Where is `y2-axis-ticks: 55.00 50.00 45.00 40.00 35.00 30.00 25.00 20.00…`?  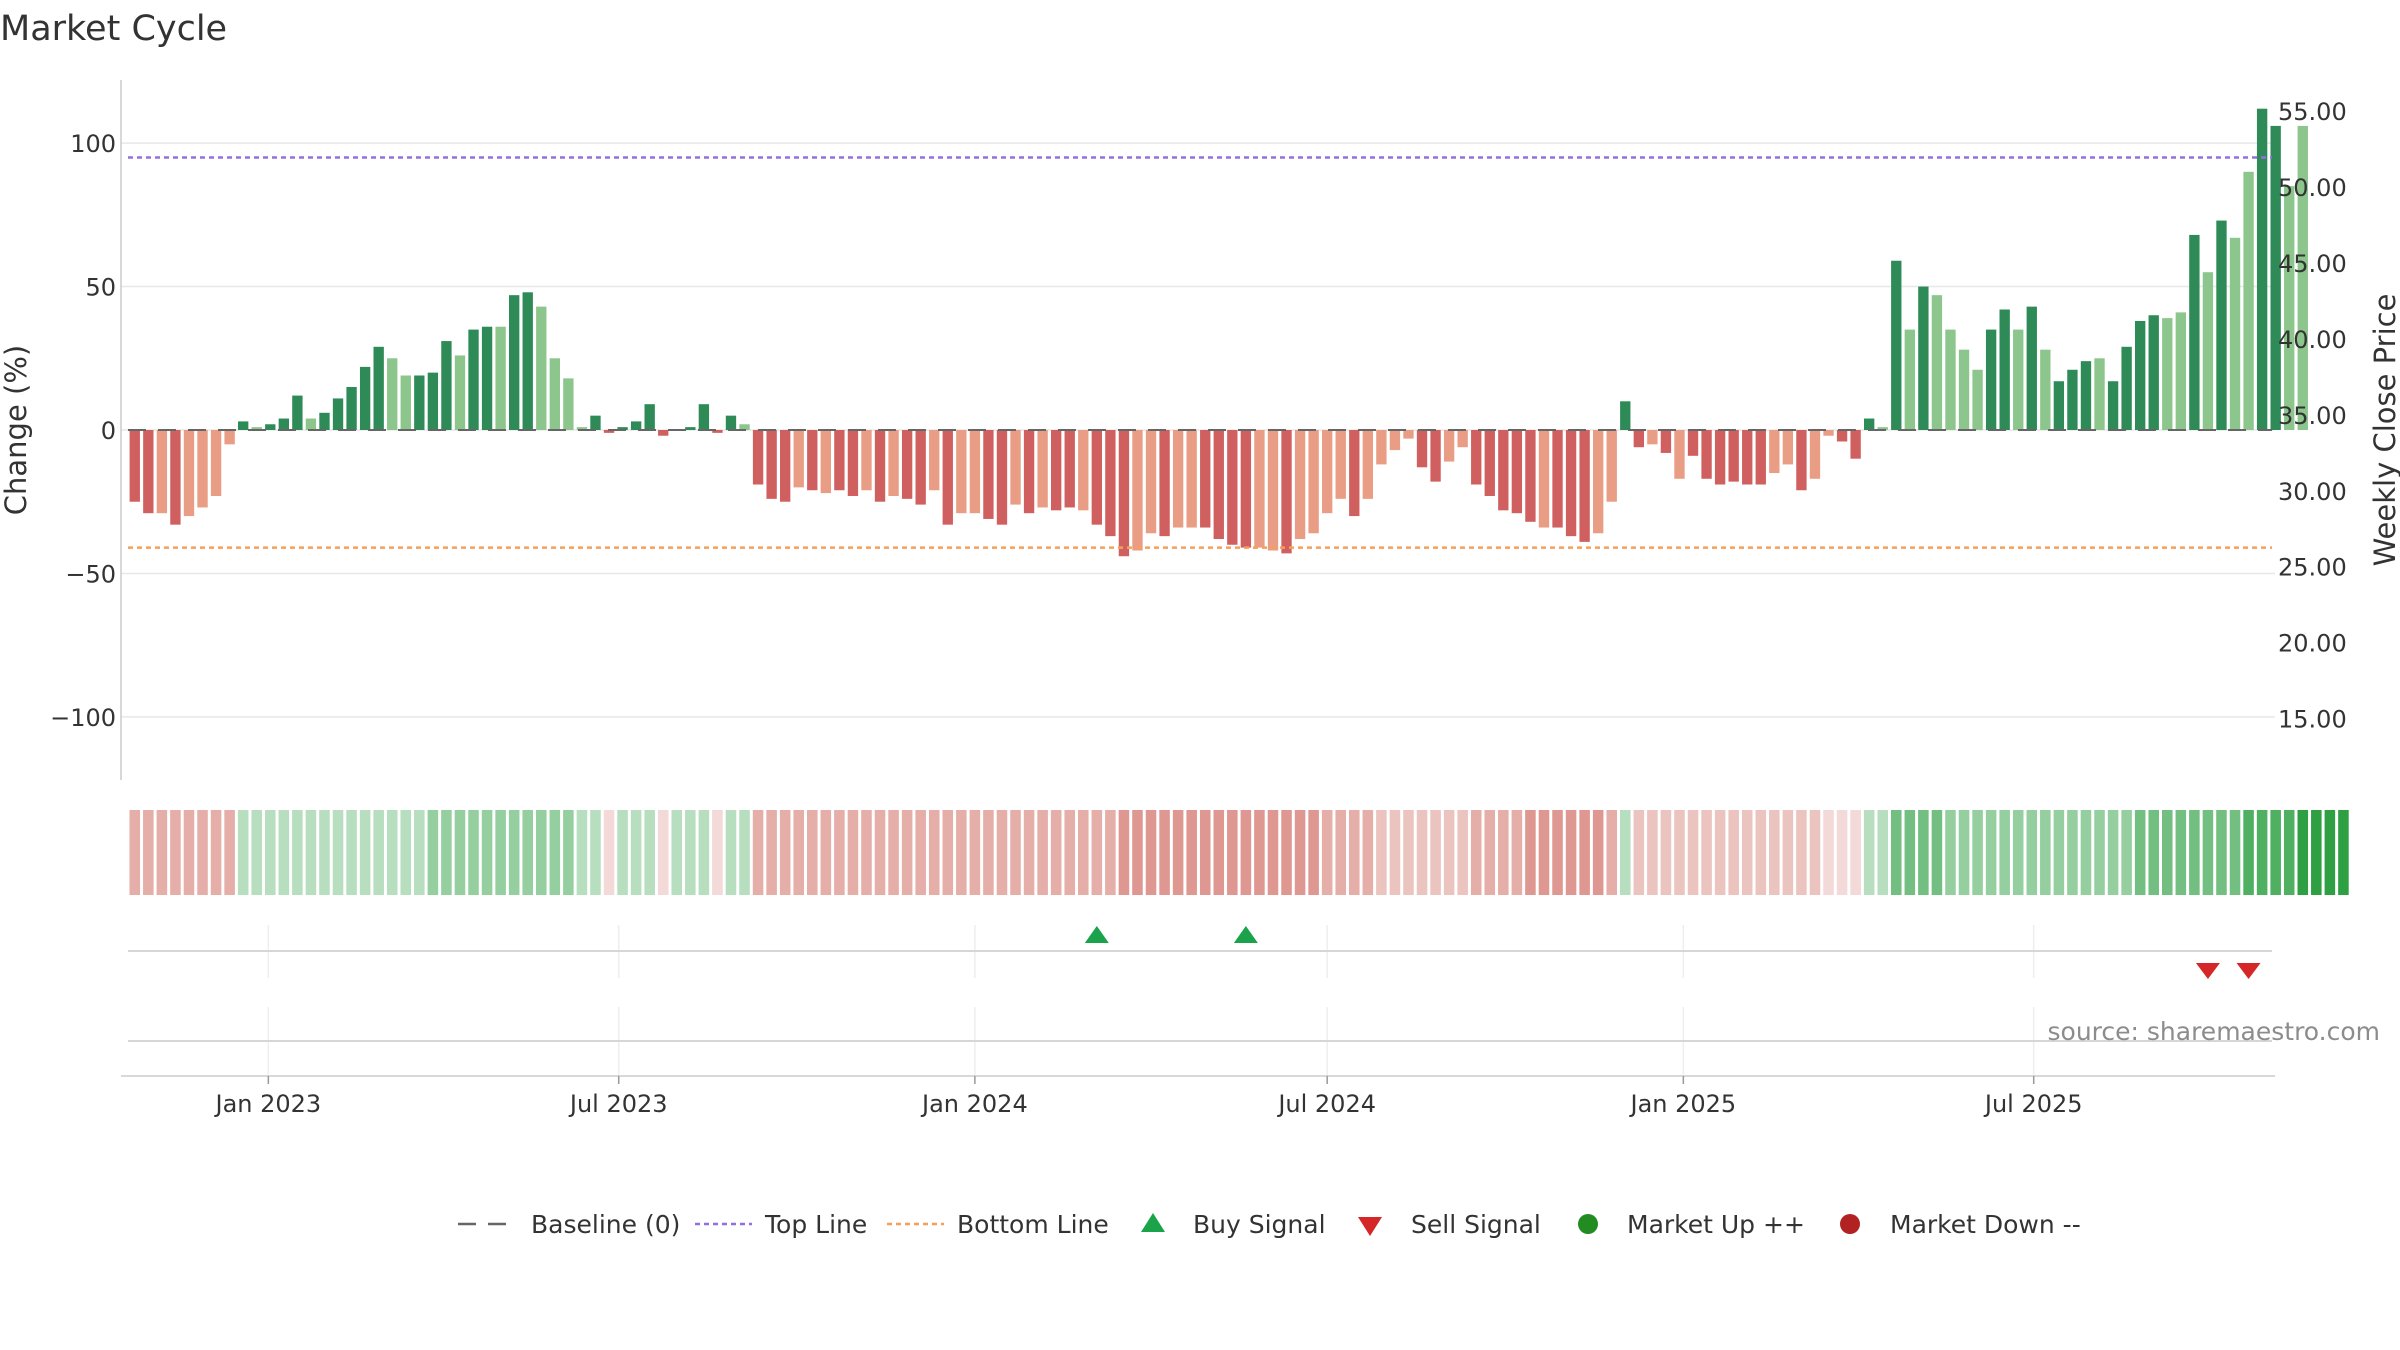
y2-axis-ticks: 55.00 50.00 45.00 40.00 35.00 30.00 25.00 20.00… is located at coordinates (2312, 416).